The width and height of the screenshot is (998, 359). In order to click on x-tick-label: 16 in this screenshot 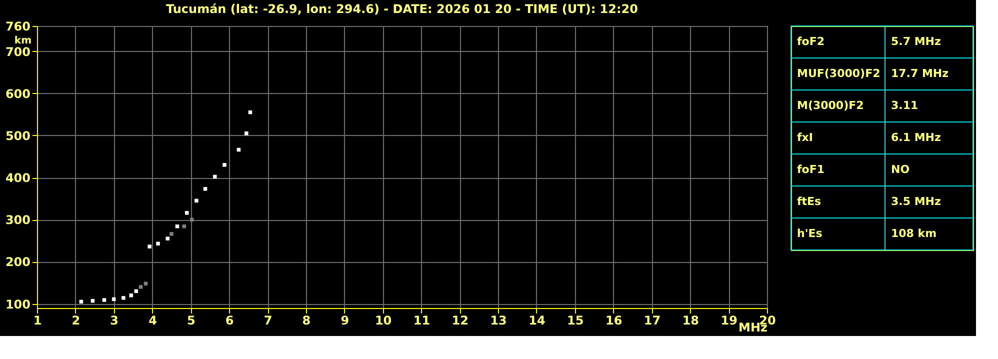, I will do `click(613, 321)`.